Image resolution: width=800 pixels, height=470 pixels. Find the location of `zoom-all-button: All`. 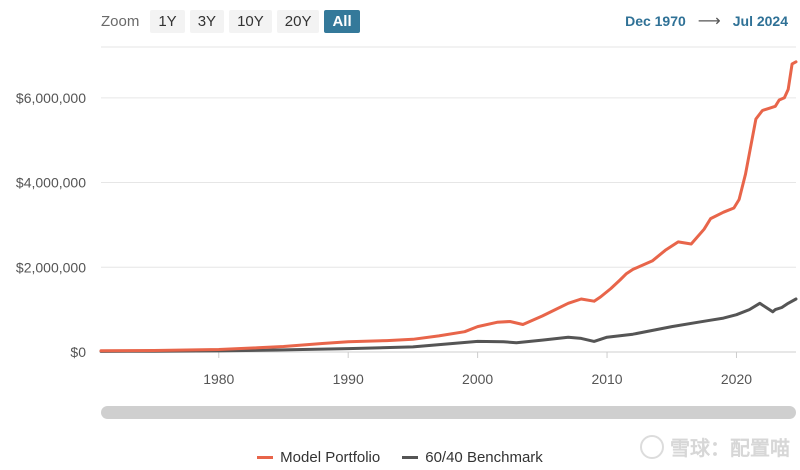

zoom-all-button: All is located at coordinates (342, 21).